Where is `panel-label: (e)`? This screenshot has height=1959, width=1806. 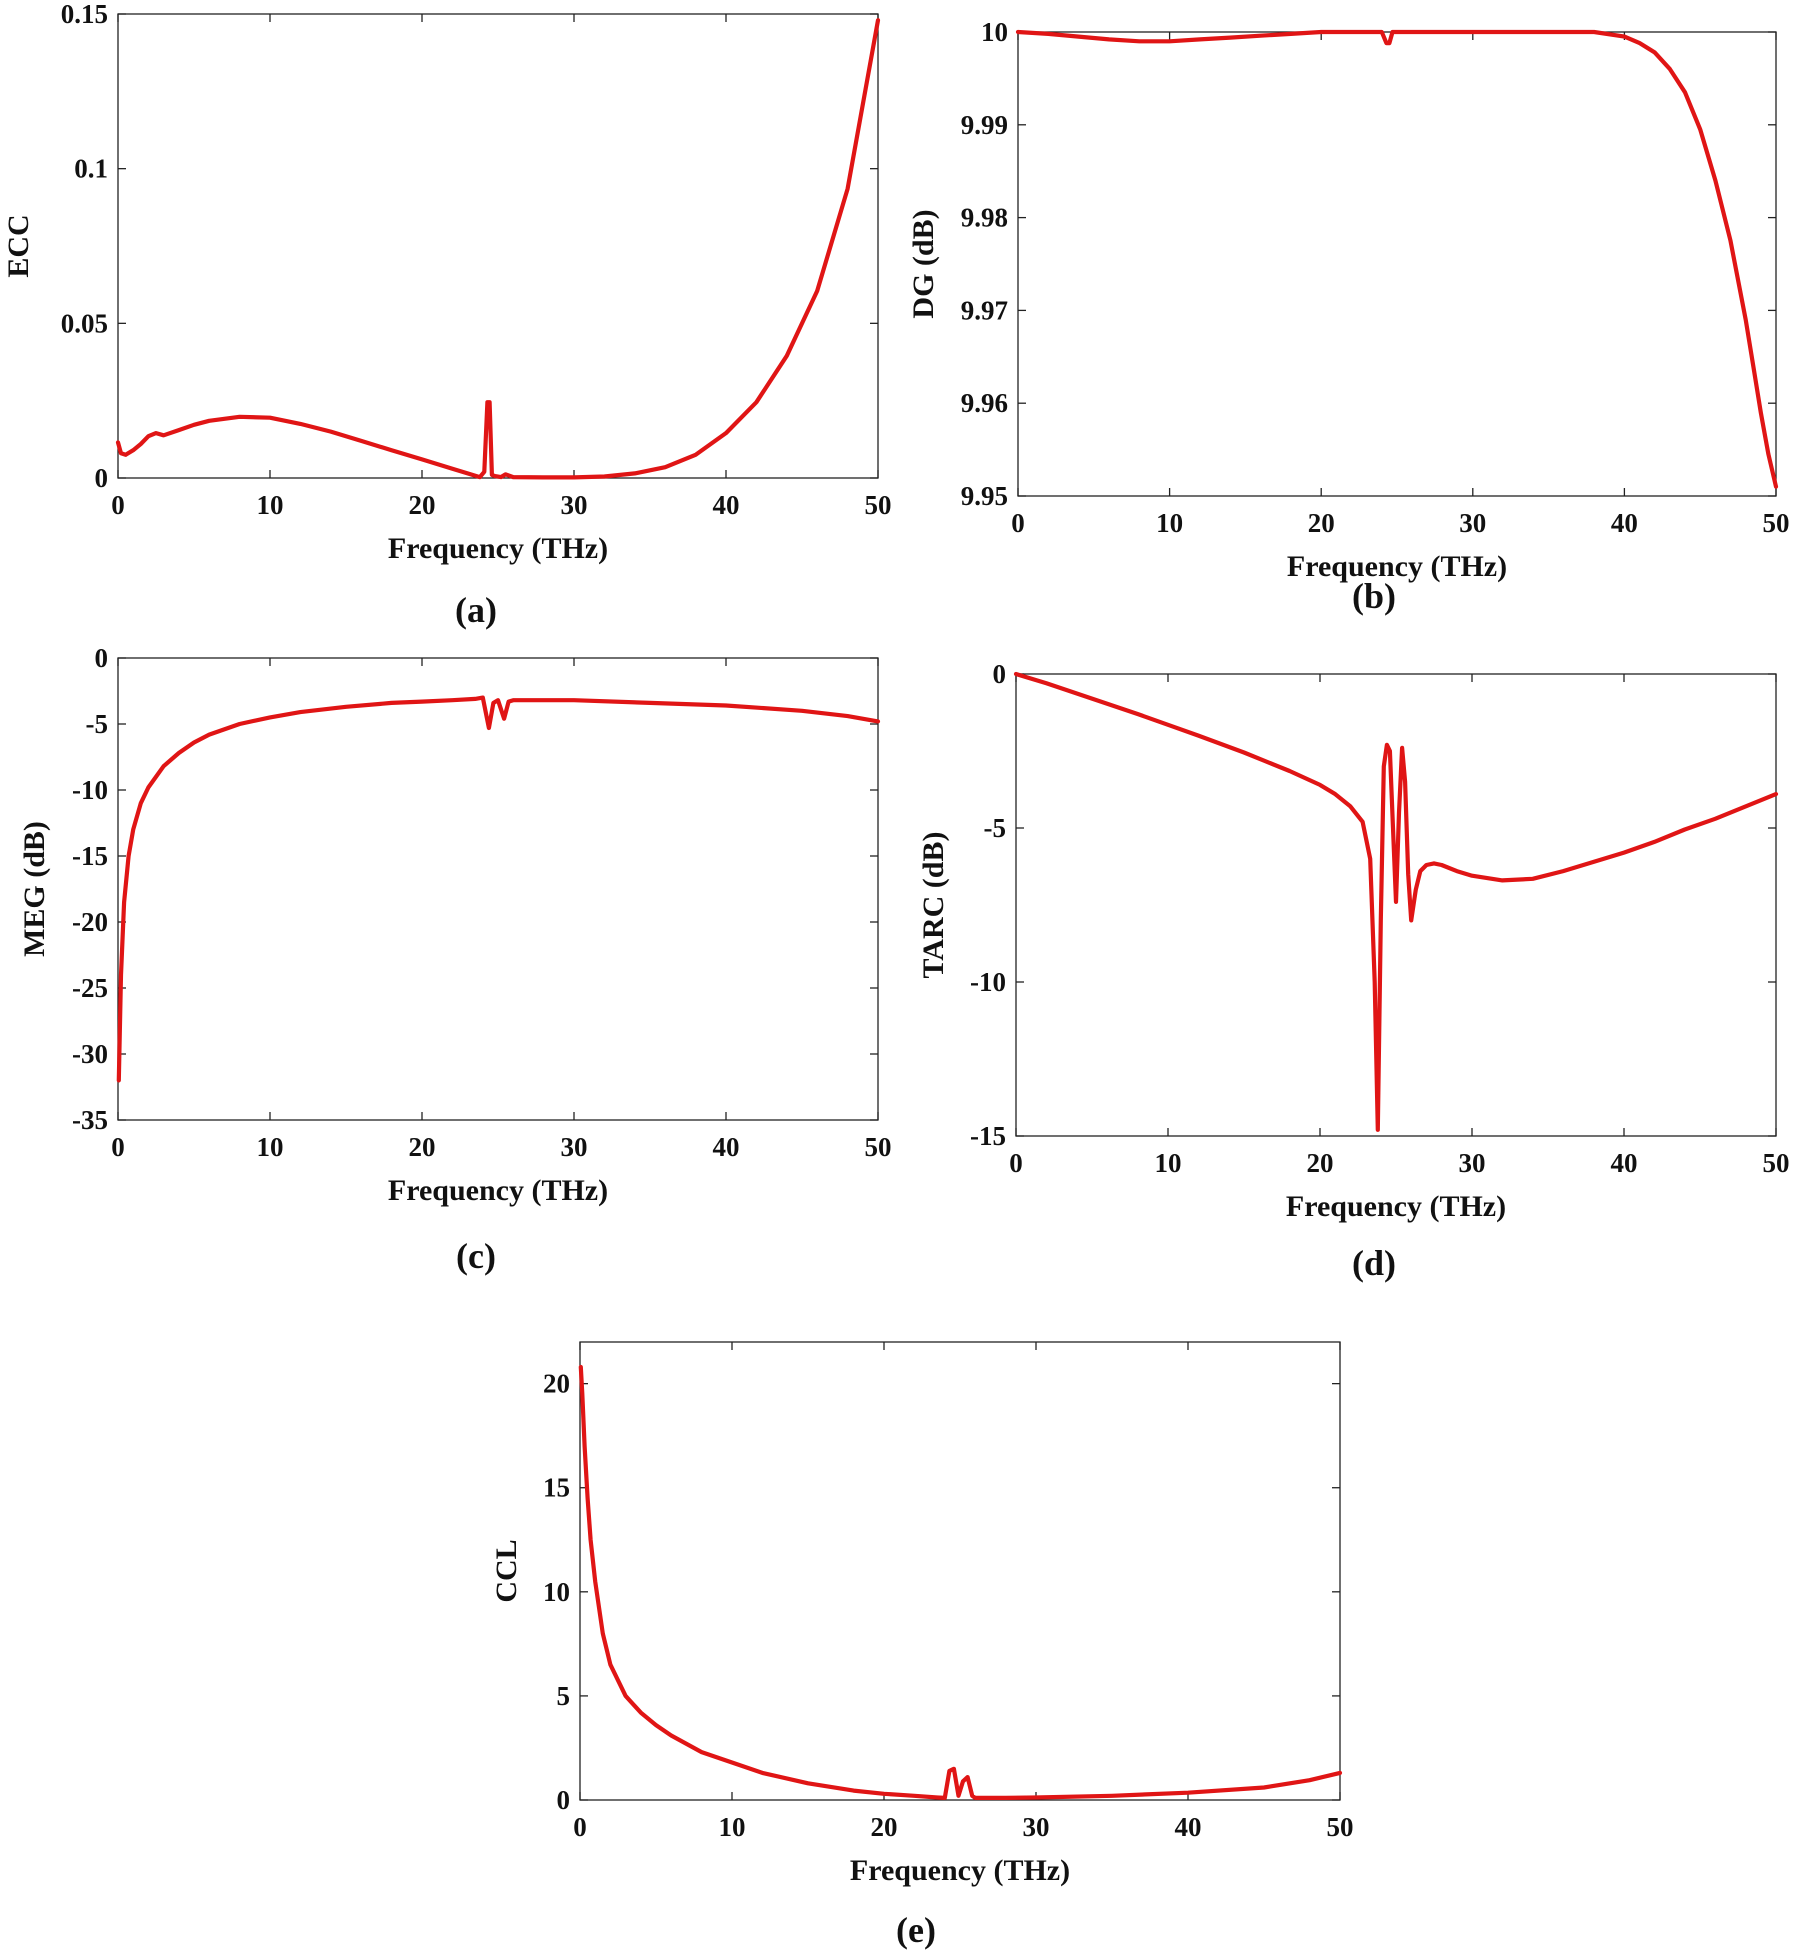 panel-label: (e) is located at coordinates (916, 1930).